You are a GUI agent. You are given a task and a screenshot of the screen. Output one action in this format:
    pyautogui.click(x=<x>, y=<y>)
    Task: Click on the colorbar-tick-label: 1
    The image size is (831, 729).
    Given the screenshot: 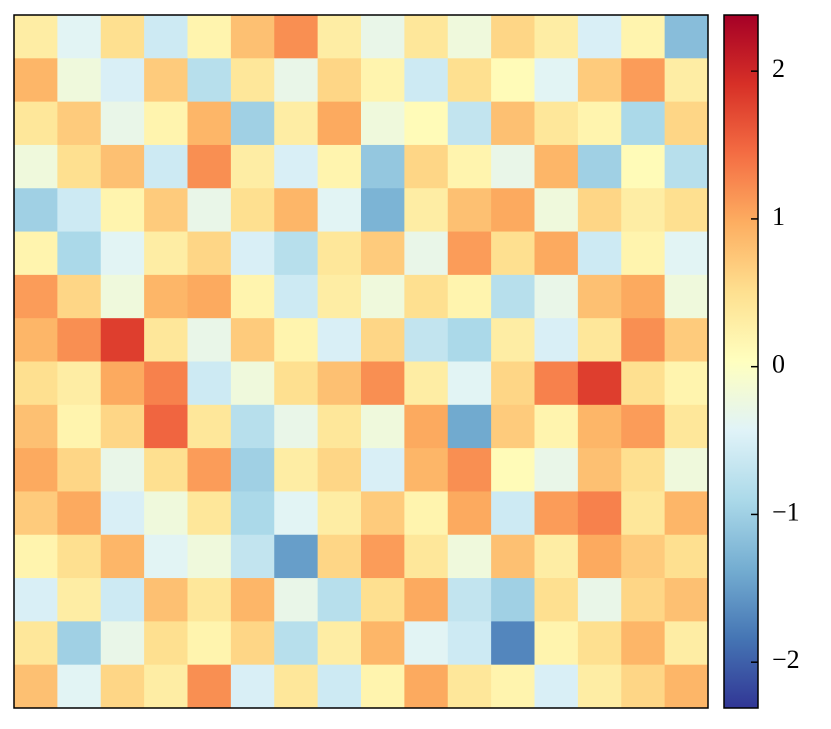 What is the action you would take?
    pyautogui.click(x=778, y=216)
    